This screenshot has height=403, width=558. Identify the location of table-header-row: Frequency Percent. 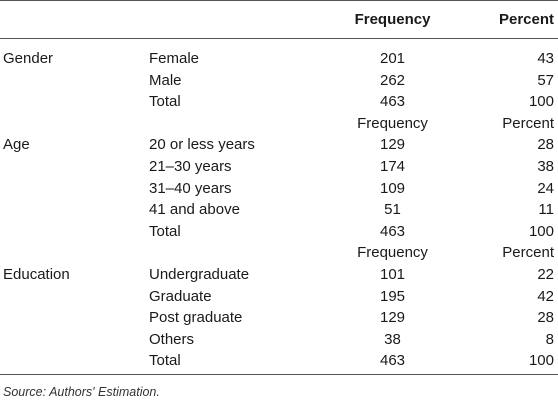
(279, 19).